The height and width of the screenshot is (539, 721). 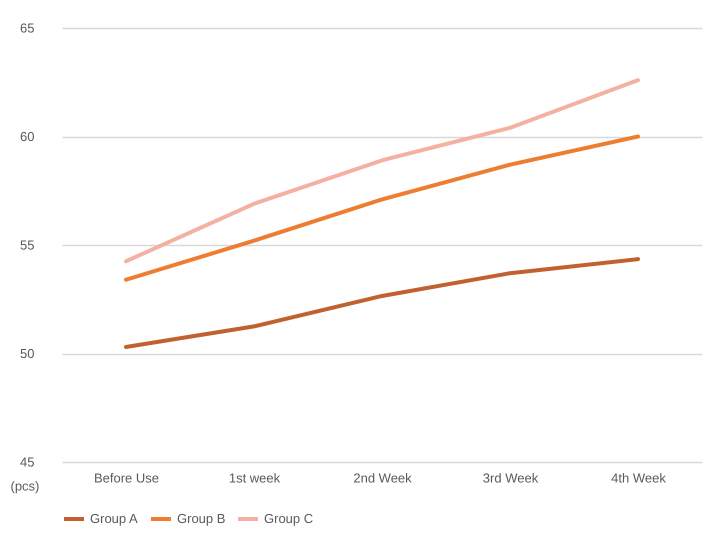 What do you see at coordinates (27, 136) in the screenshot?
I see `y-tick-label: 60` at bounding box center [27, 136].